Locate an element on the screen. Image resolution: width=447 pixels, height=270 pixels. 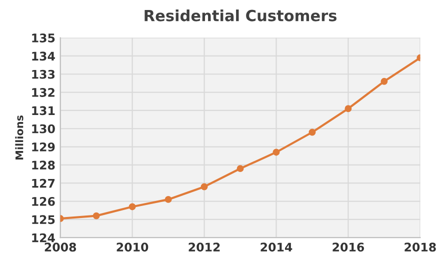
x-tick-label: 2008 is located at coordinates (60, 247).